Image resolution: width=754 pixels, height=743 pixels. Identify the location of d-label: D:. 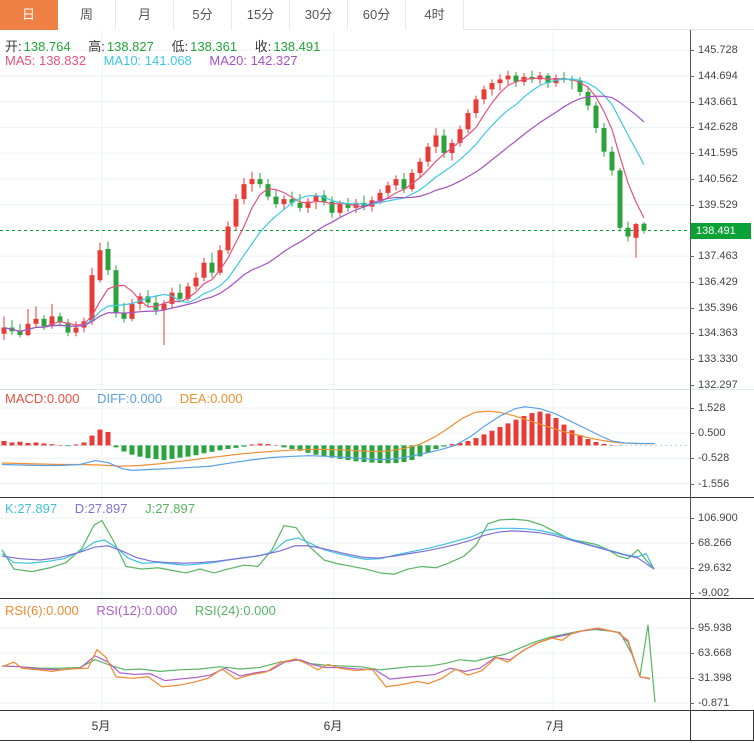
(81, 508).